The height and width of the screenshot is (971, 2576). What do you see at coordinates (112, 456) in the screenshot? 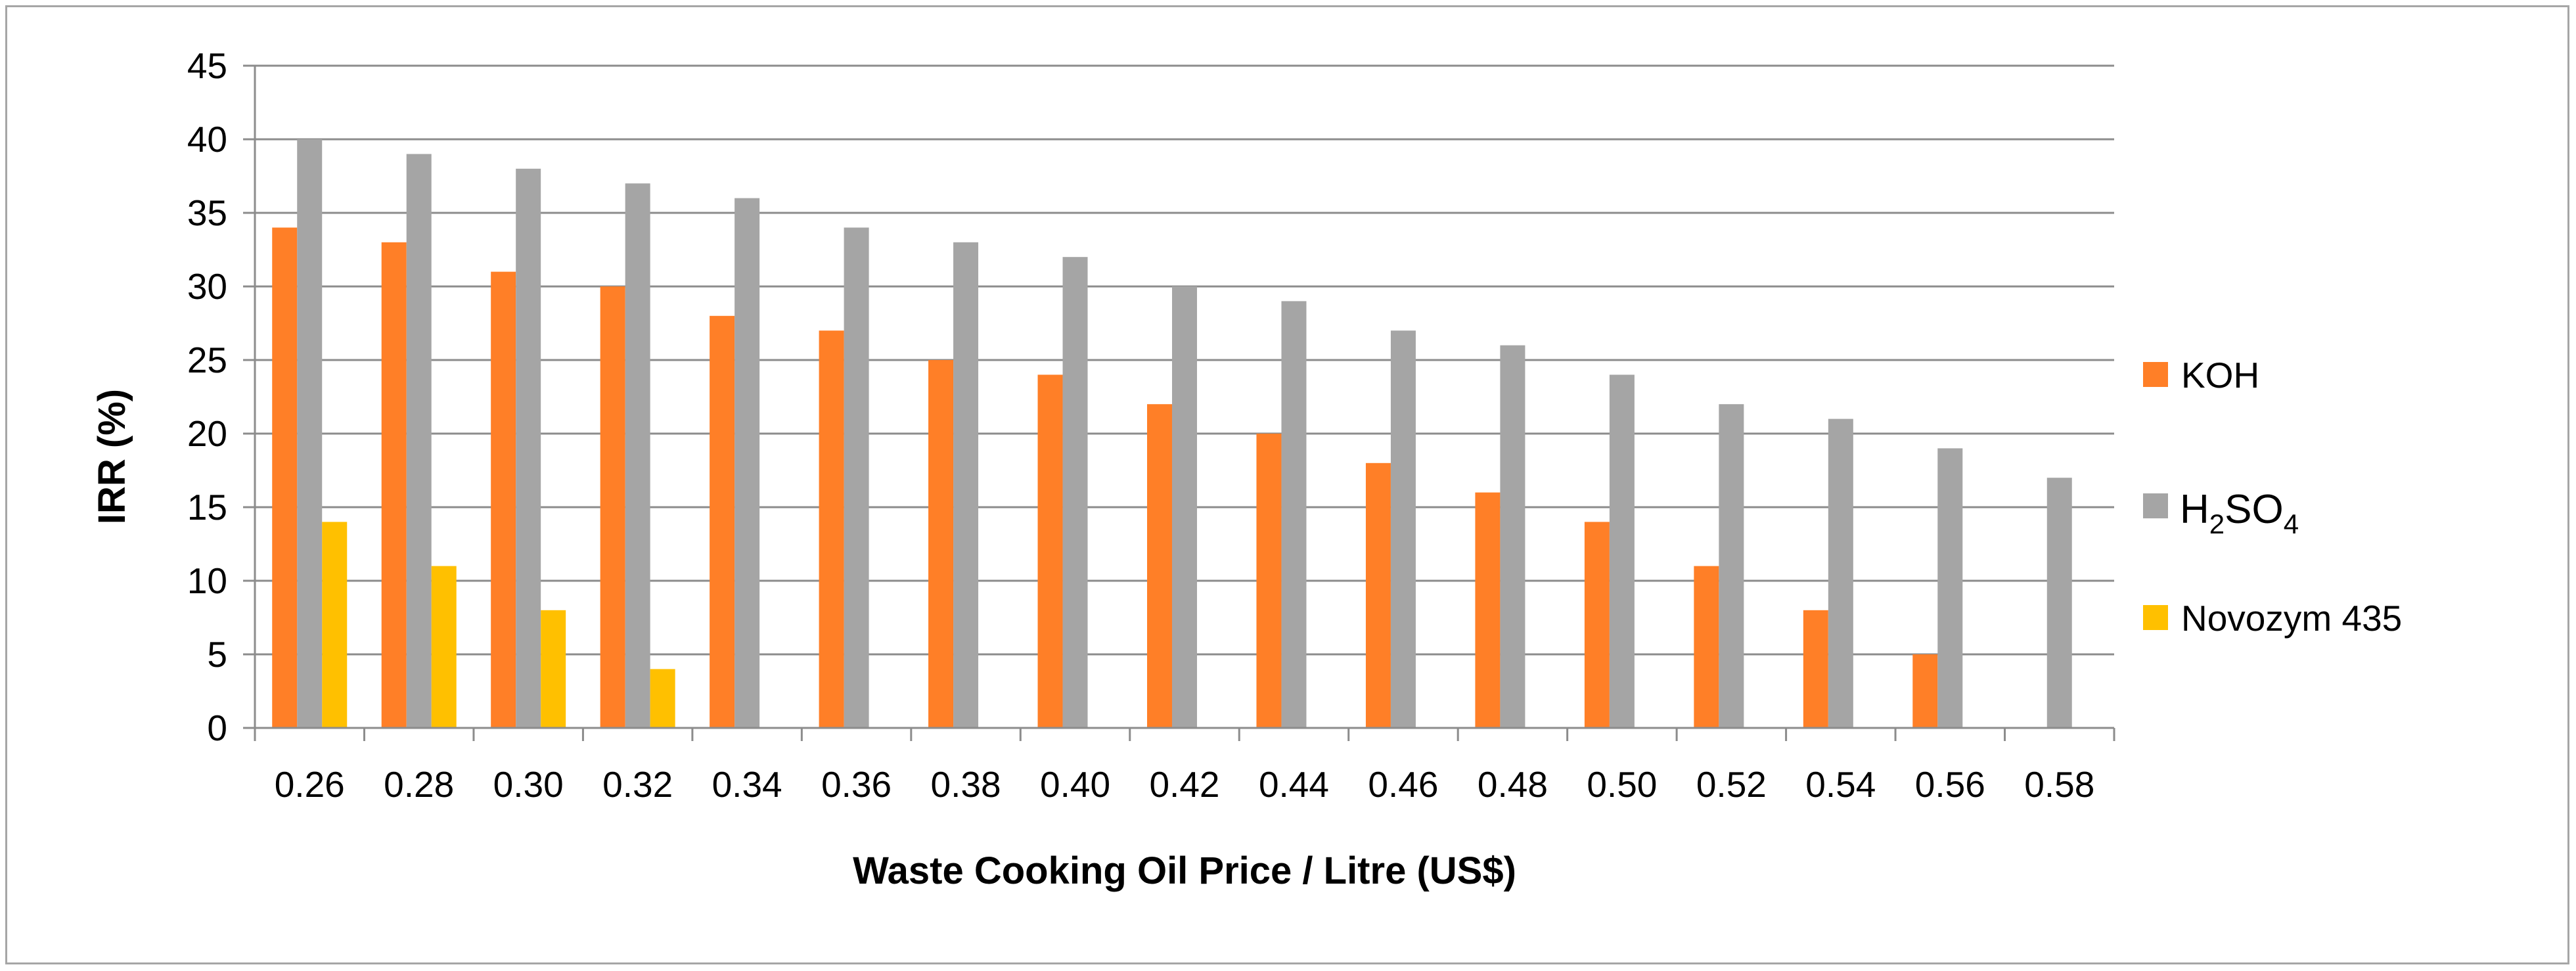
I see `y-axis-title: IRR (%)` at bounding box center [112, 456].